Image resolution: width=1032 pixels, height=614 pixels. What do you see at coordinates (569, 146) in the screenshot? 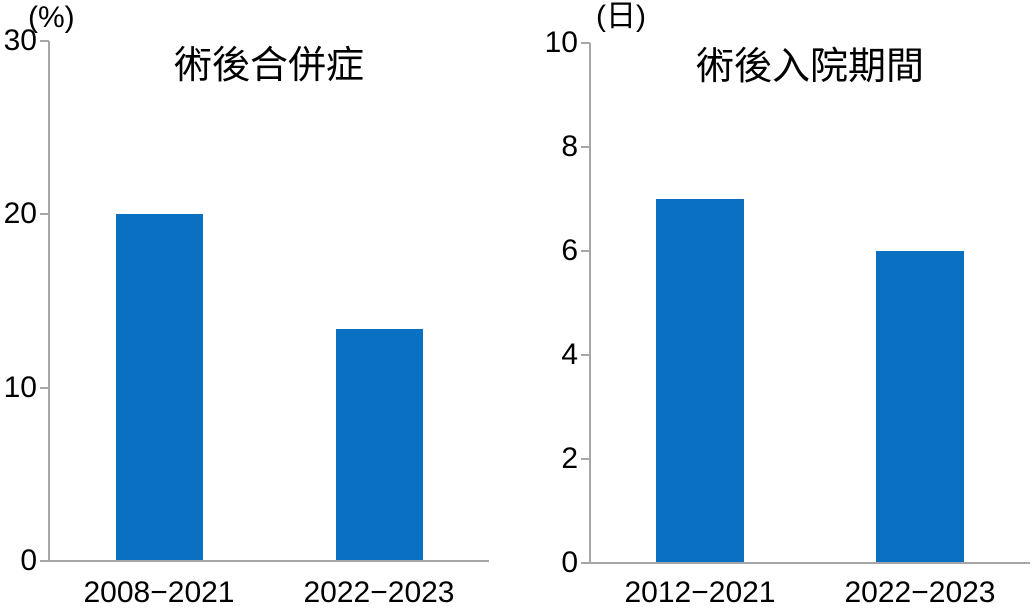
I see `y-tick-label: 8` at bounding box center [569, 146].